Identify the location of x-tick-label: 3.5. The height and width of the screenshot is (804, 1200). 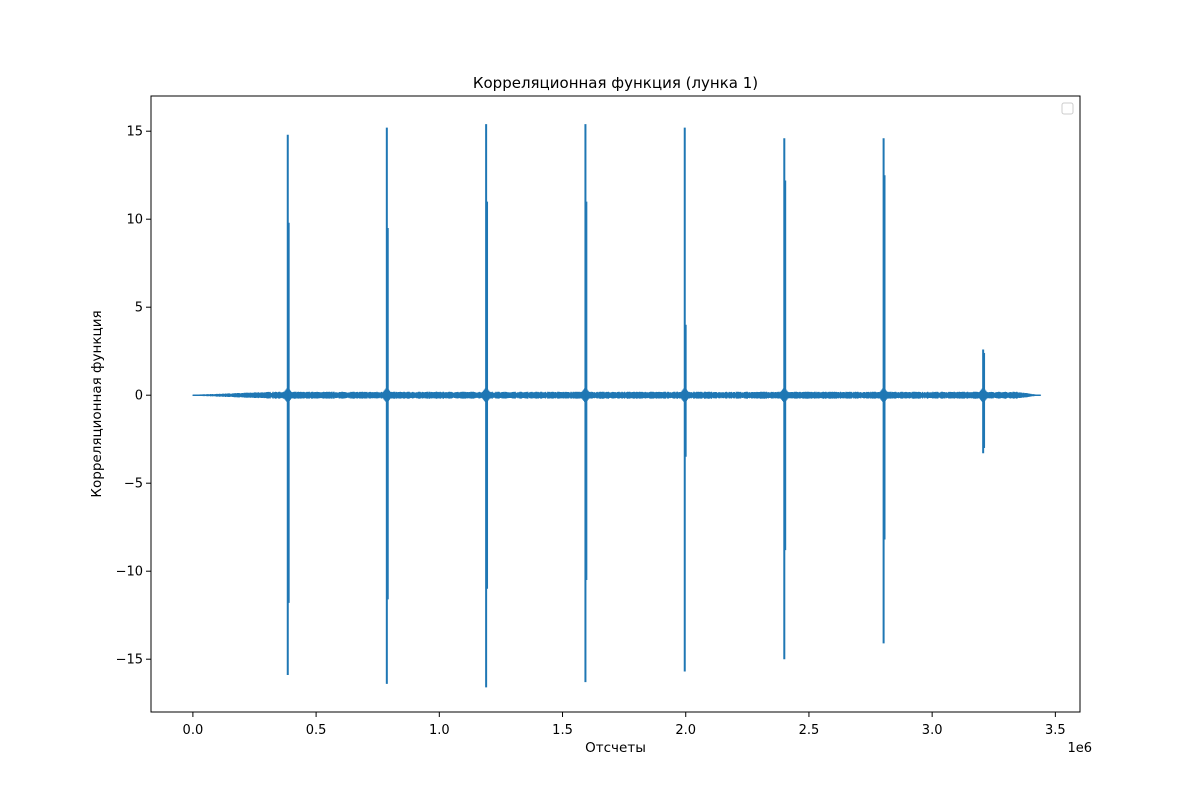
(1055, 730).